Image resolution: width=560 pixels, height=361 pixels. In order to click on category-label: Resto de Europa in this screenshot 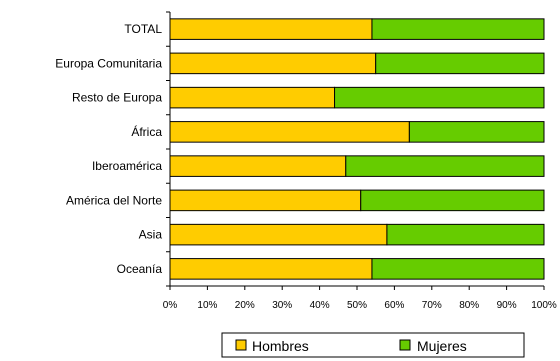, I will do `click(117, 98)`.